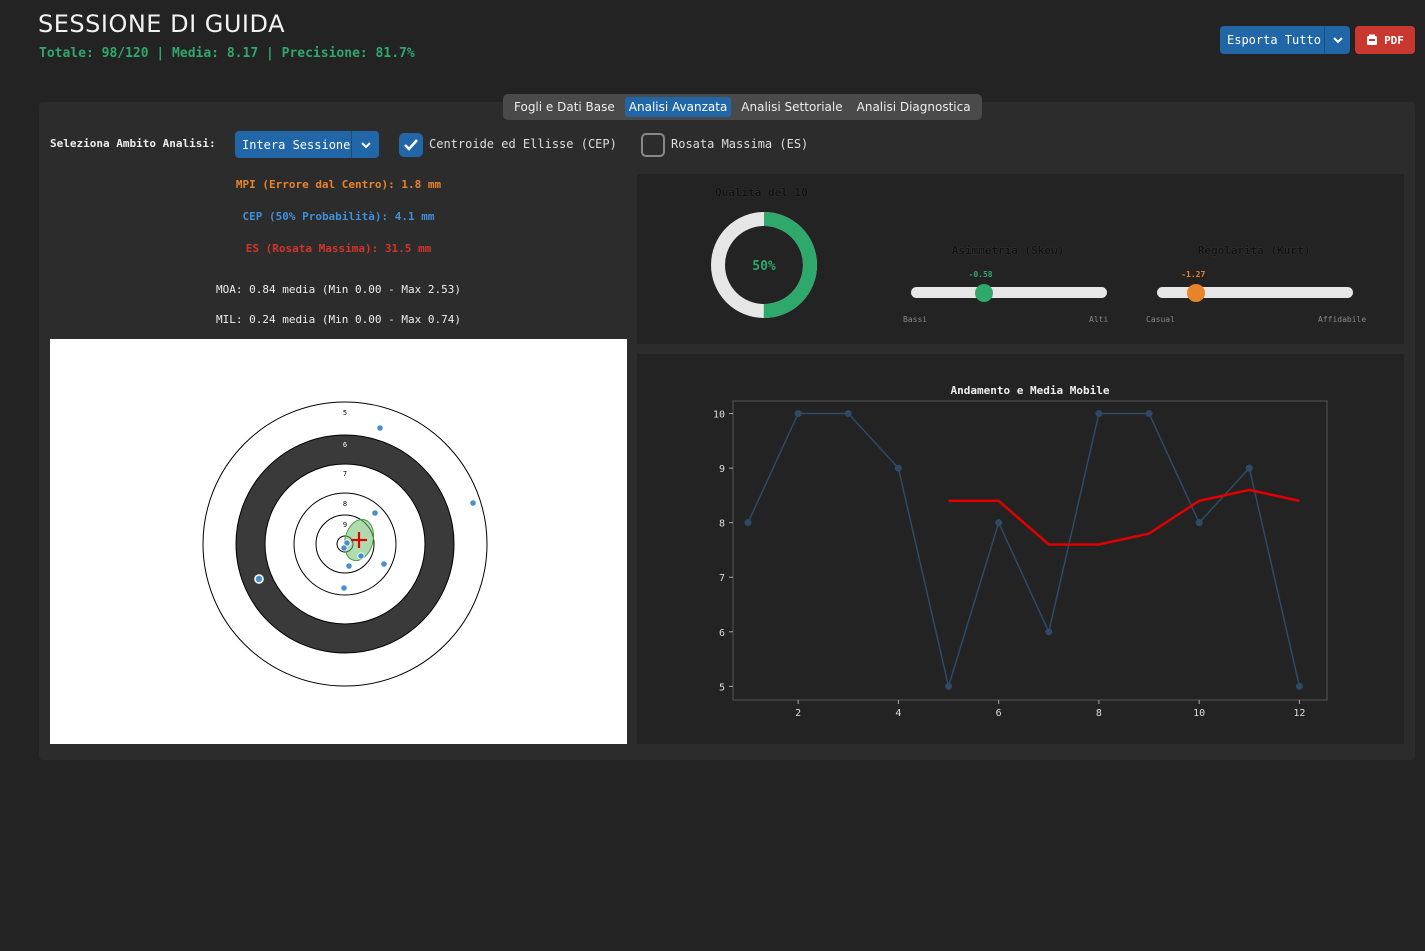 Image resolution: width=1425 pixels, height=951 pixels. What do you see at coordinates (1254, 250) in the screenshot?
I see `kurt-title: Regolarità (Kurt)` at bounding box center [1254, 250].